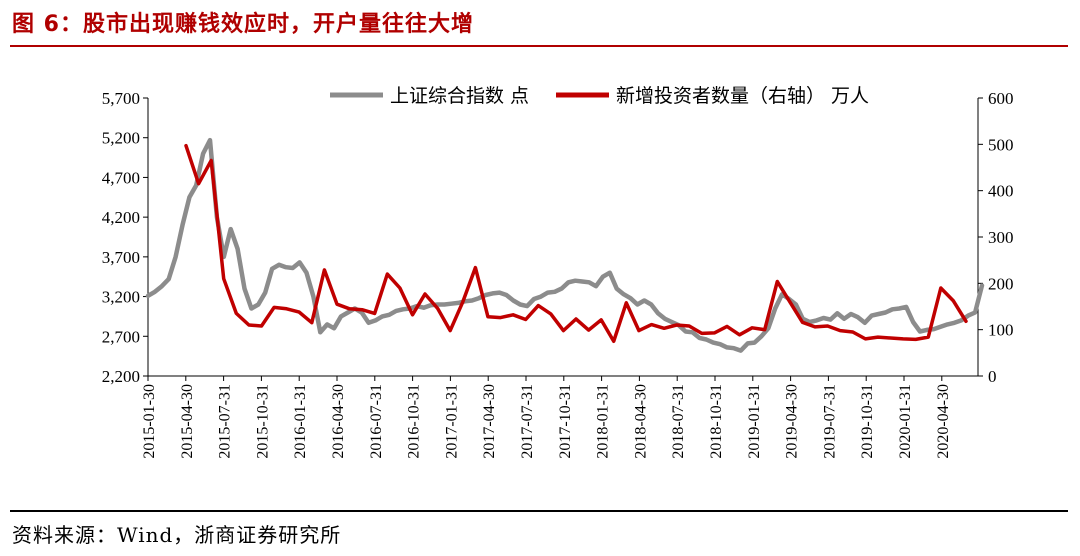  Describe the element at coordinates (300, 421) in the screenshot. I see `x-tick-label: 2016-01-31` at that location.